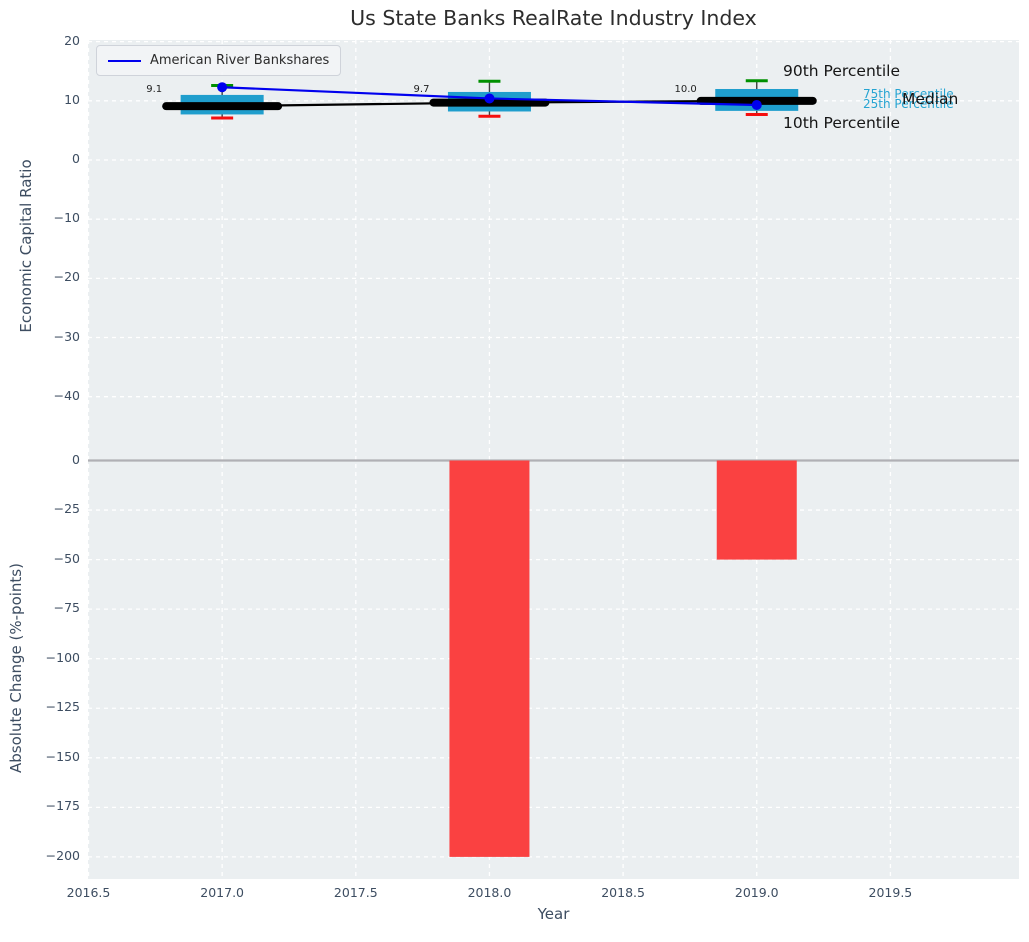 This screenshot has width=1029, height=942. I want to click on median-value-label-2018: 9.7, so click(421, 89).